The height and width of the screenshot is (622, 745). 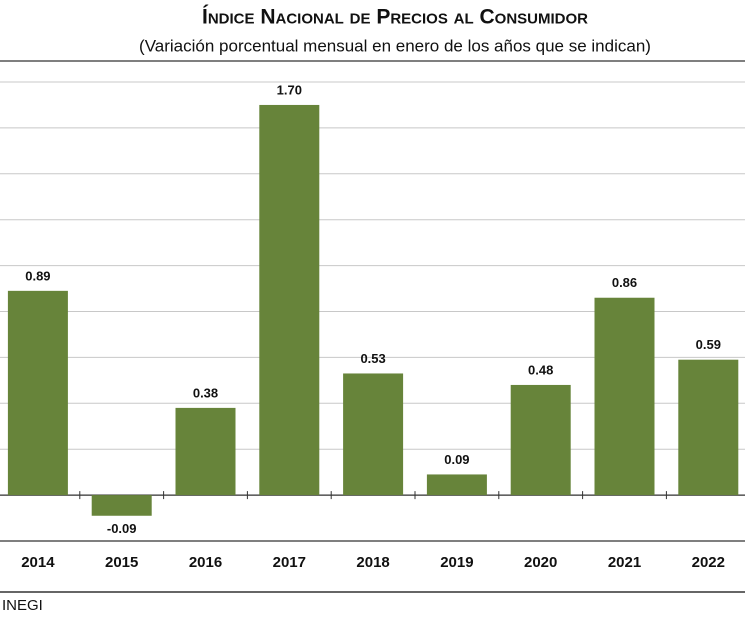 What do you see at coordinates (121, 562) in the screenshot?
I see `x-tick-label: 2015` at bounding box center [121, 562].